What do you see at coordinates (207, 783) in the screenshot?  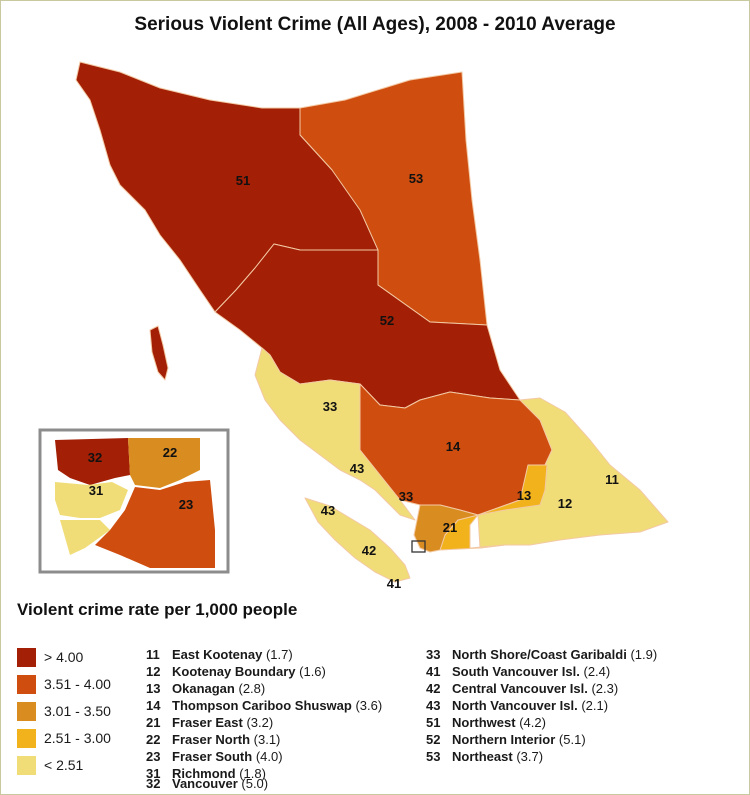 I see `region-entry-32: 32 Vancouver (5.0)` at bounding box center [207, 783].